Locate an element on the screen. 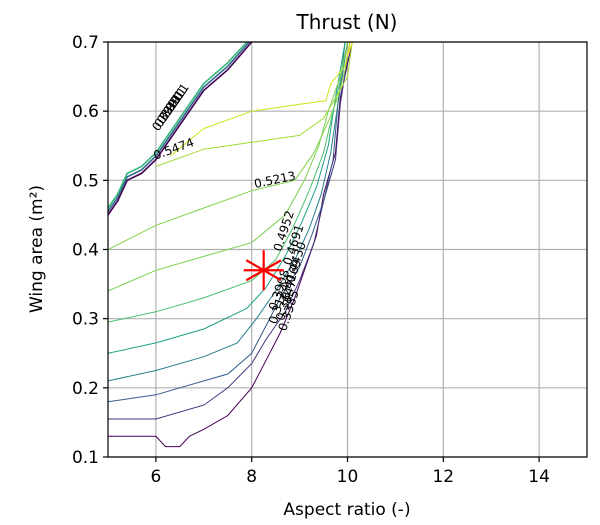 The height and width of the screenshot is (525, 600). y-tick-label: 0.7 is located at coordinates (85, 43).